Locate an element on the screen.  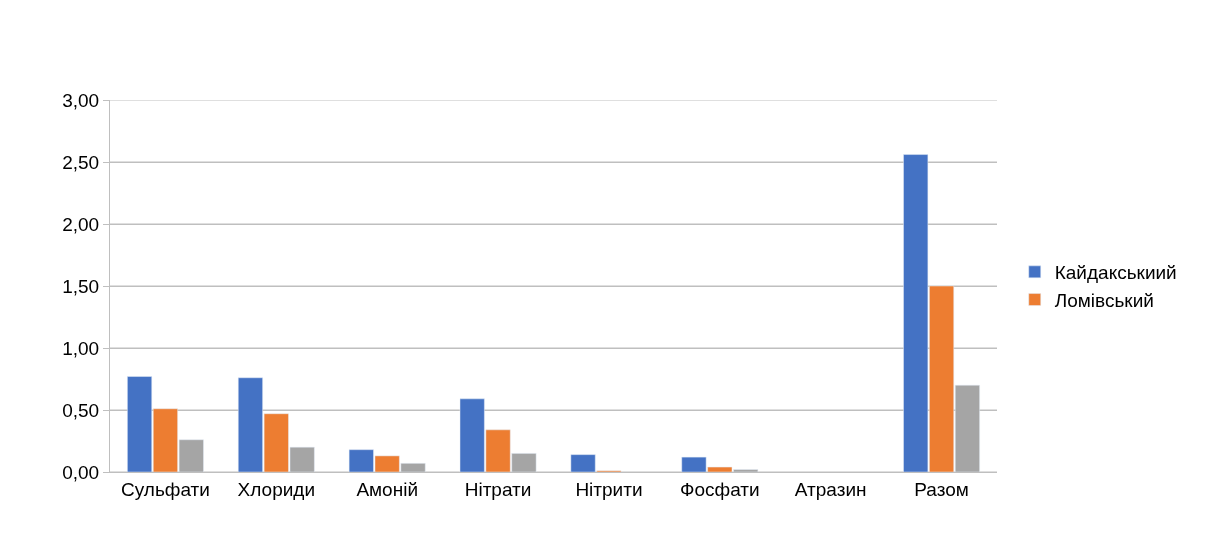
y-tick-label: 3,00 is located at coordinates (81, 100).